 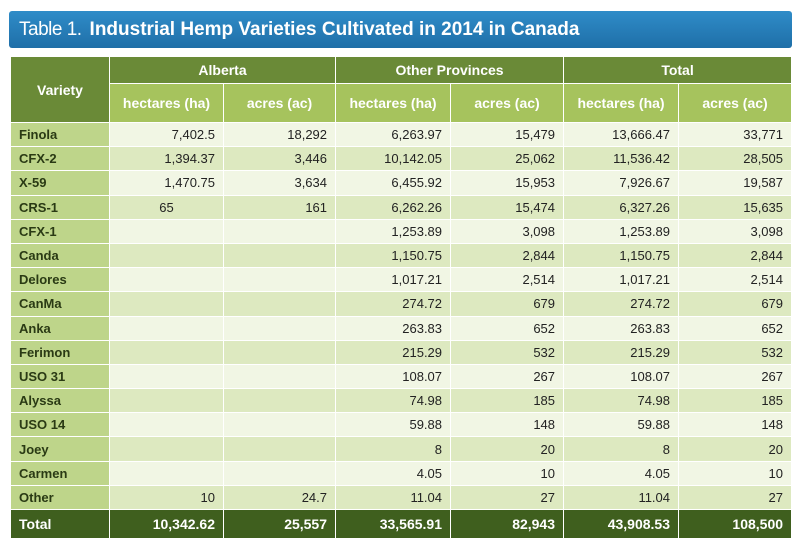 I want to click on value-cell: 267, so click(x=507, y=376).